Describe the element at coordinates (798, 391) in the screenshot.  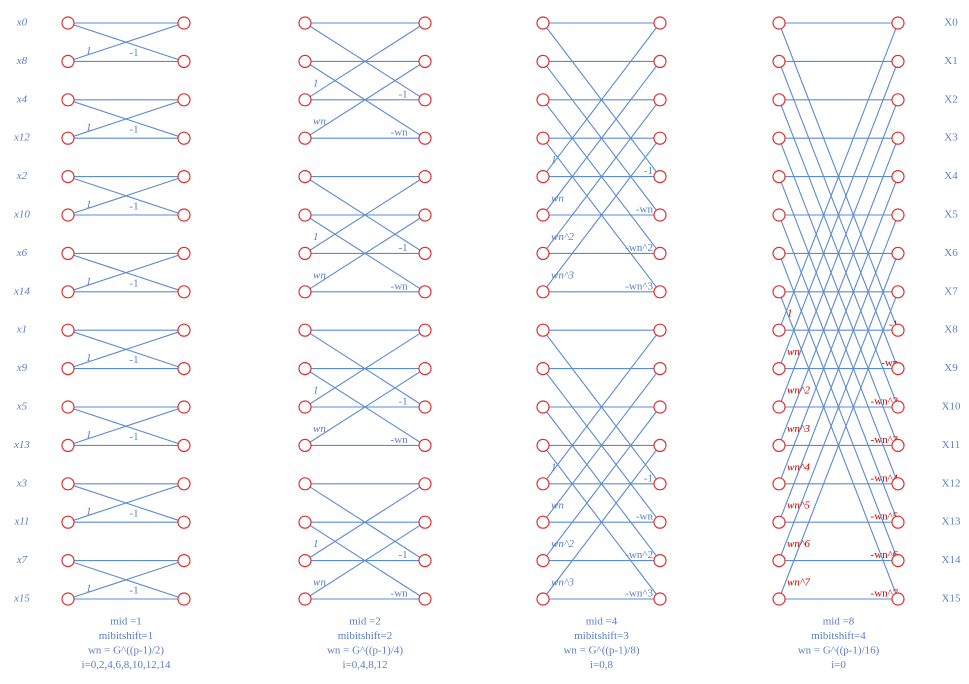
I see `twiddle-label: wn^2` at that location.